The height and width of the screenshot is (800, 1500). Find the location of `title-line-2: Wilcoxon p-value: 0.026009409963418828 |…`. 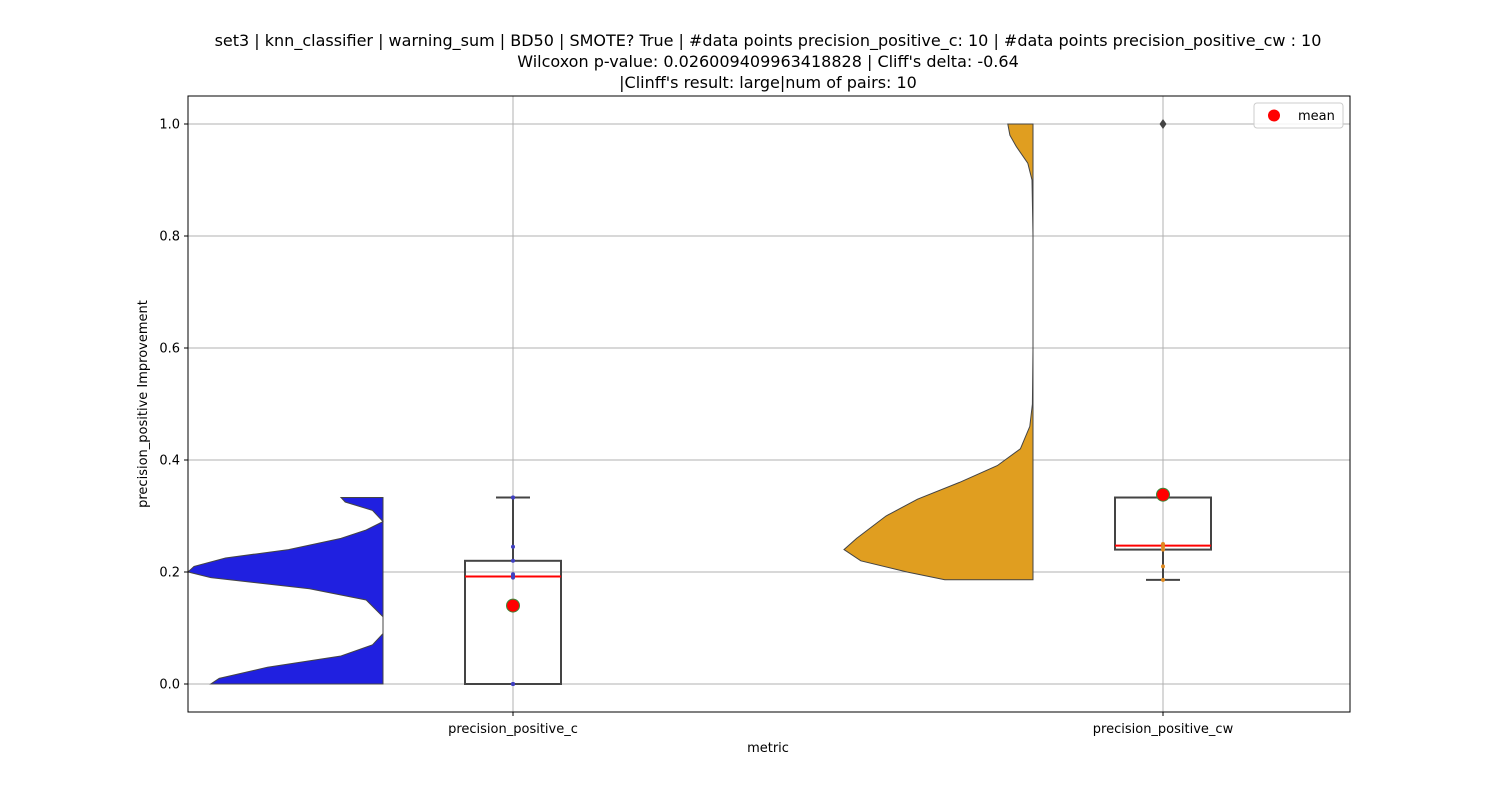

title-line-2: Wilcoxon p-value: 0.026009409963418828 |… is located at coordinates (768, 61).